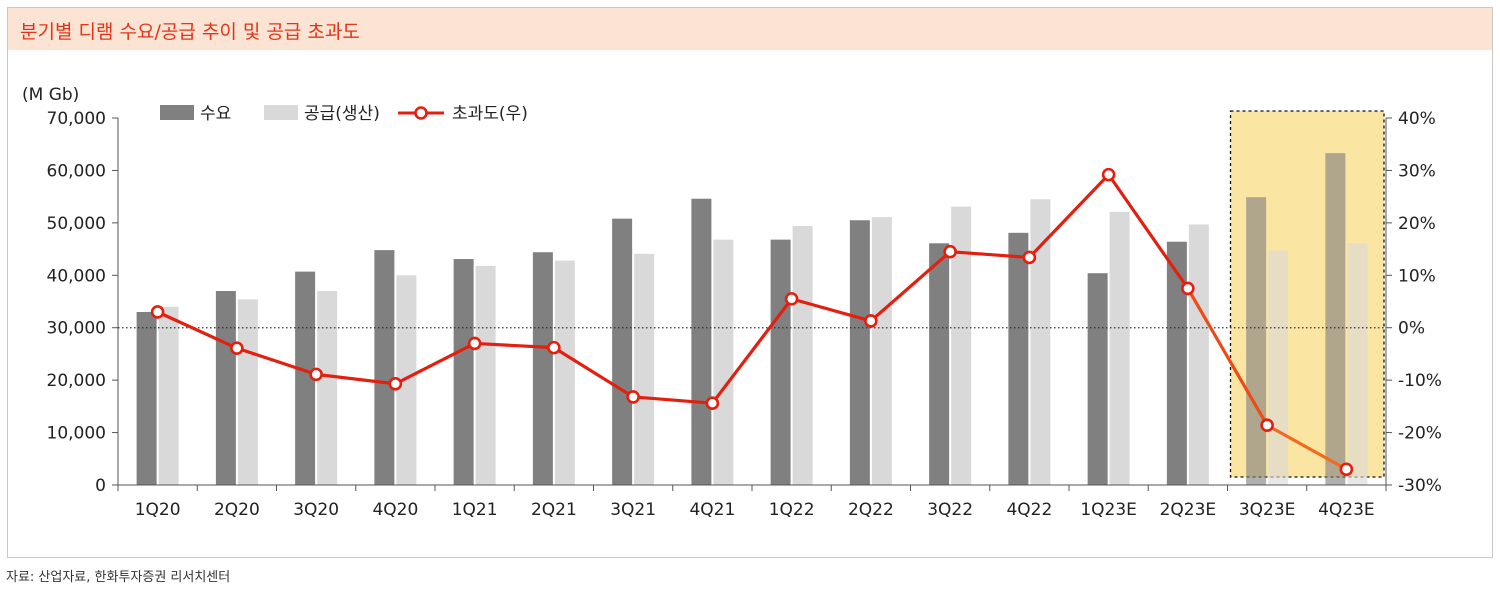 The height and width of the screenshot is (589, 1500). I want to click on right-tick-label: 0%, so click(1411, 329).